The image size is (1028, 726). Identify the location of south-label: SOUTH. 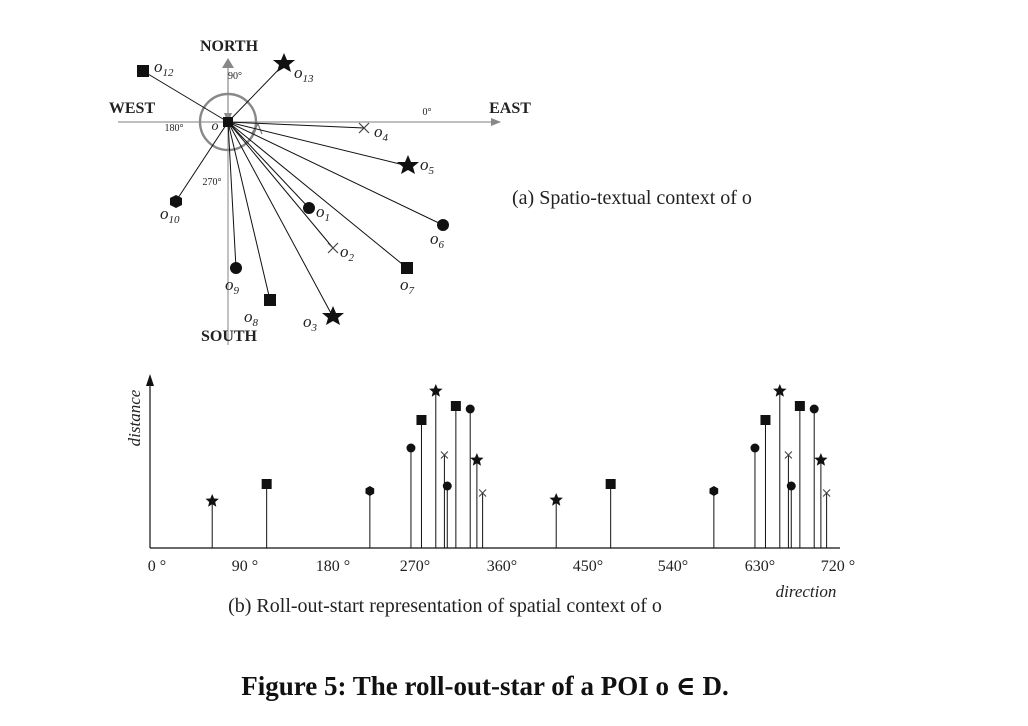
(229, 336).